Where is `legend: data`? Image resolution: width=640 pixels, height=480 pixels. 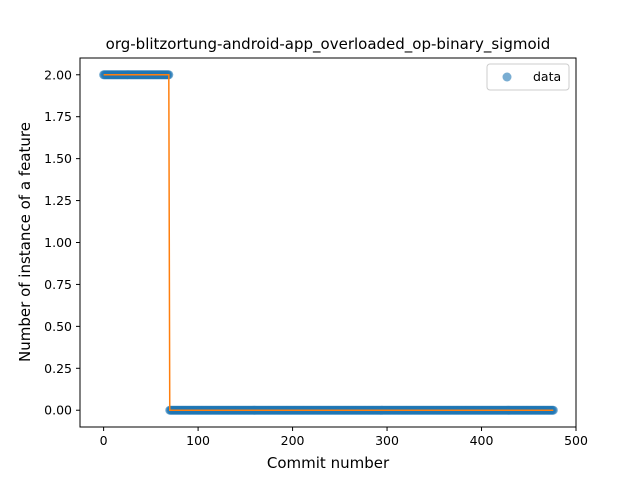 legend: data is located at coordinates (528, 77).